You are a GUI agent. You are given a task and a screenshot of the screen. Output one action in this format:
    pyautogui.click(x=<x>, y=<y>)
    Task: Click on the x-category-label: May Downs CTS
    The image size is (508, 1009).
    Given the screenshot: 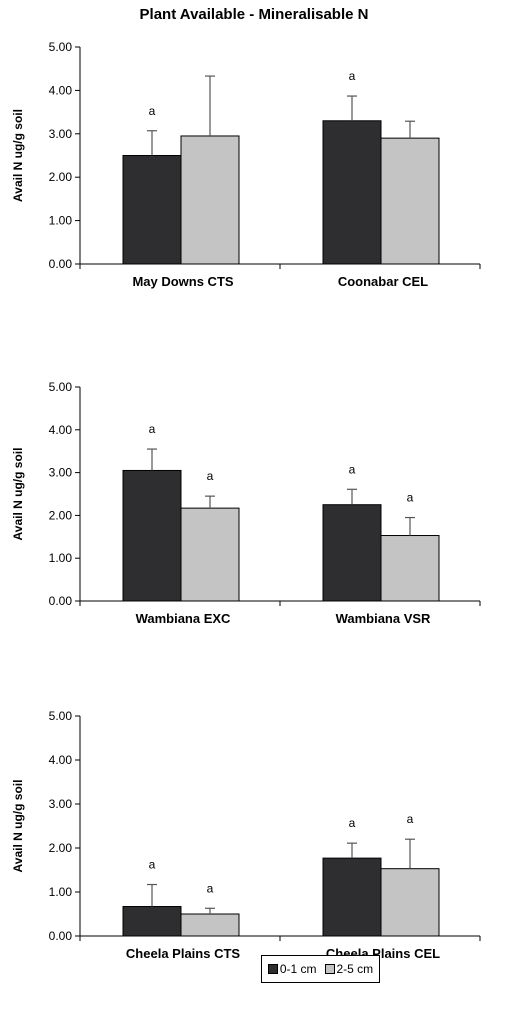 What is the action you would take?
    pyautogui.click(x=182, y=281)
    